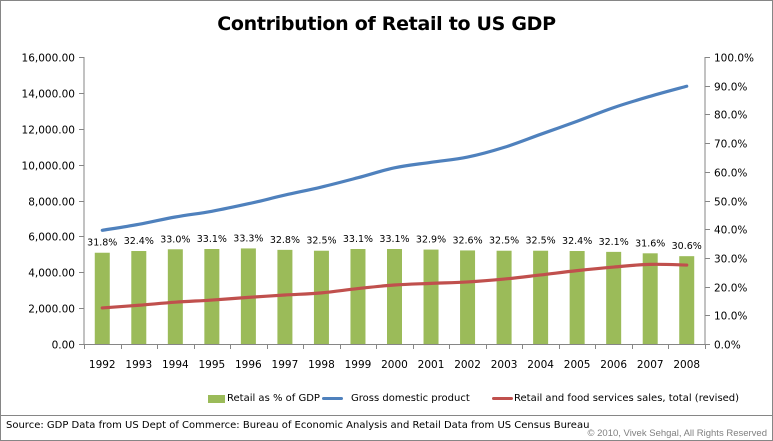 This screenshot has width=773, height=441. What do you see at coordinates (730, 260) in the screenshot?
I see `right-axis-tick-label: 30.0%` at bounding box center [730, 260].